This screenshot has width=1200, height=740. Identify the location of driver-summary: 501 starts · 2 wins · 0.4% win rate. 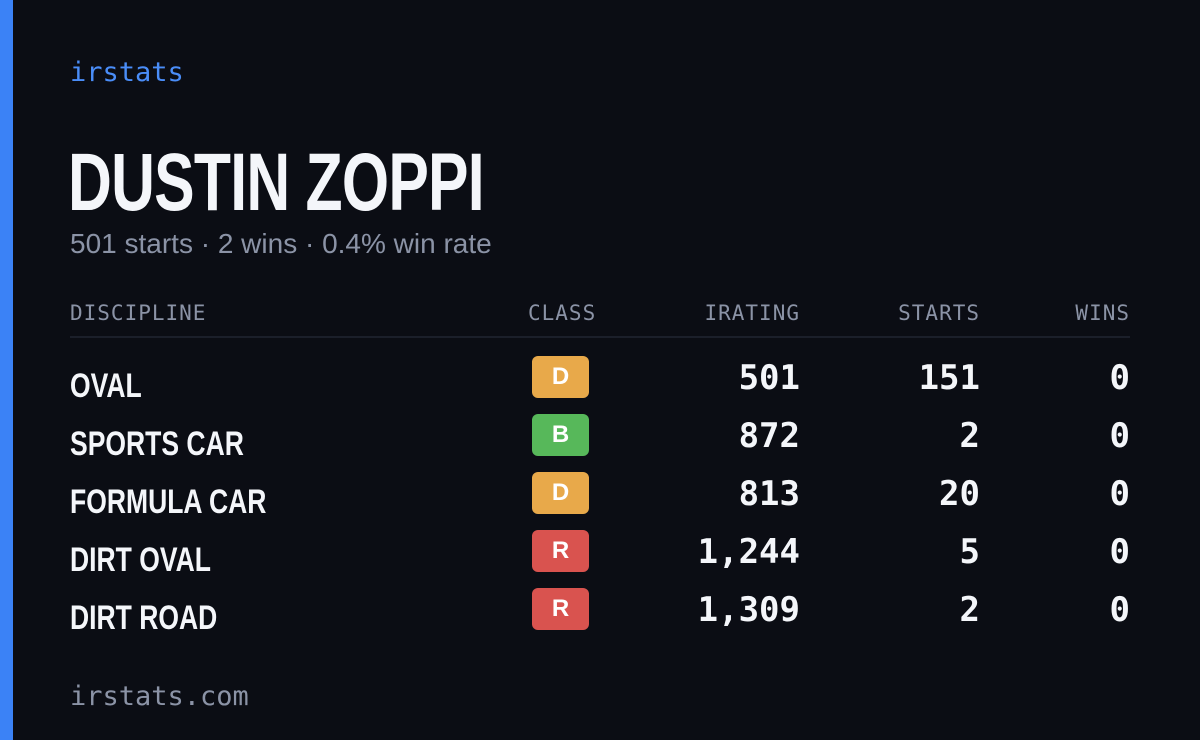
(281, 243).